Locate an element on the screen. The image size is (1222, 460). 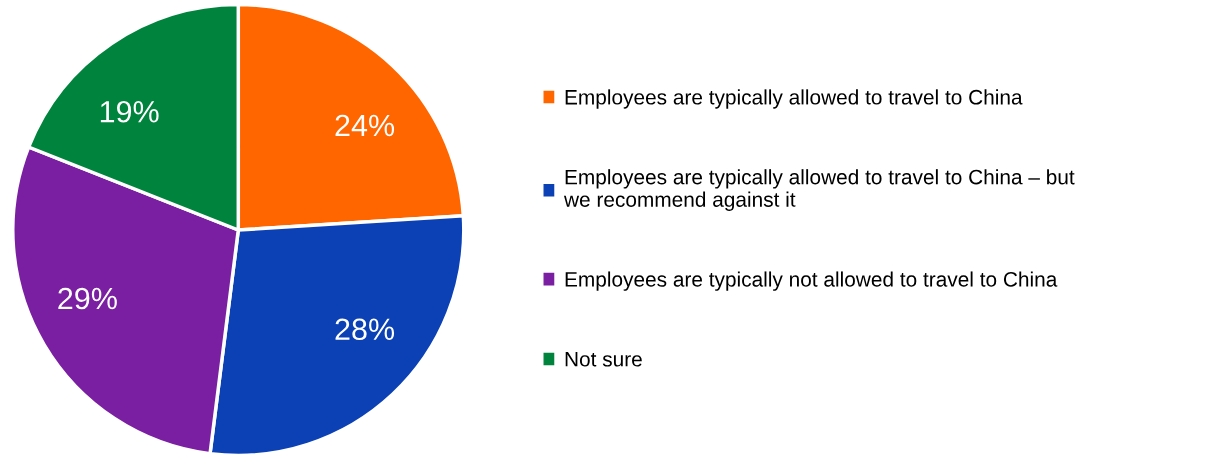
data-label: 29% is located at coordinates (87, 298).